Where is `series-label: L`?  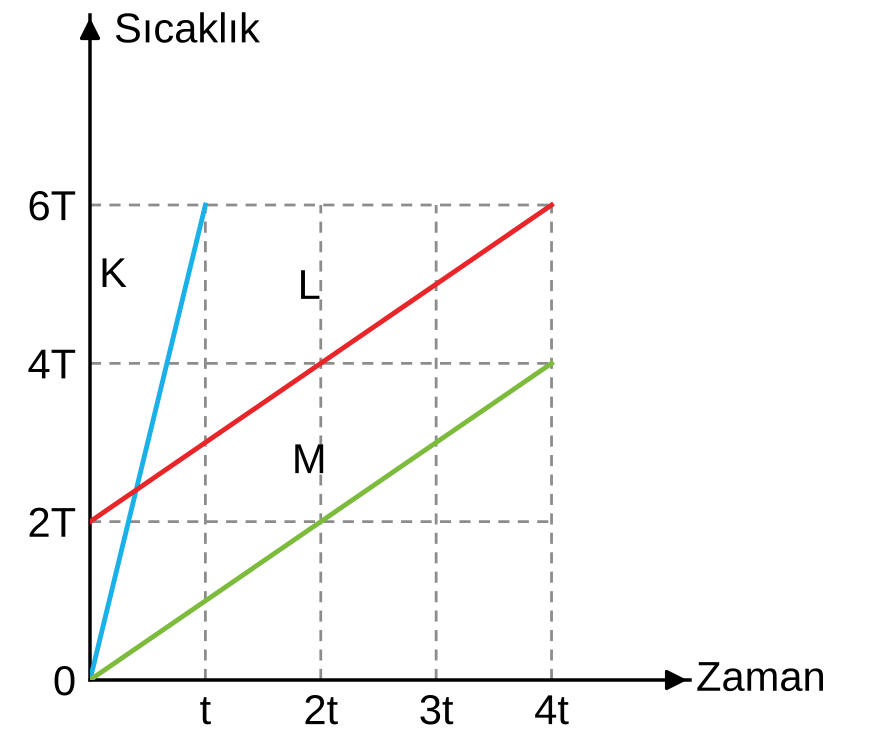 series-label: L is located at coordinates (310, 284).